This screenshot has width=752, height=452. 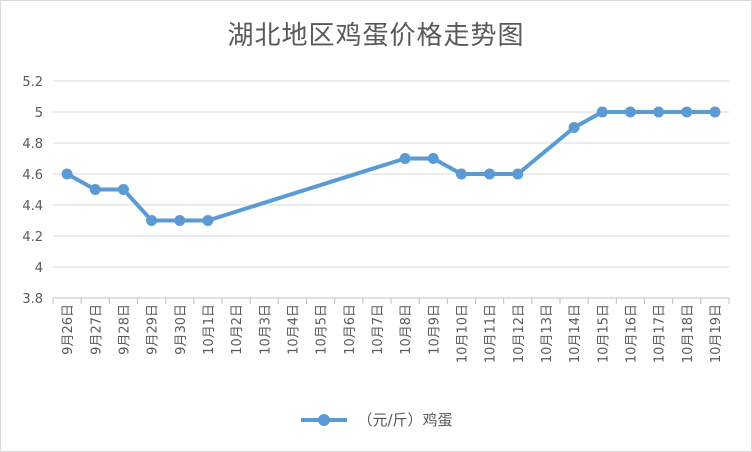 I want to click on x-tick-label: 10月15日, so click(x=603, y=333).